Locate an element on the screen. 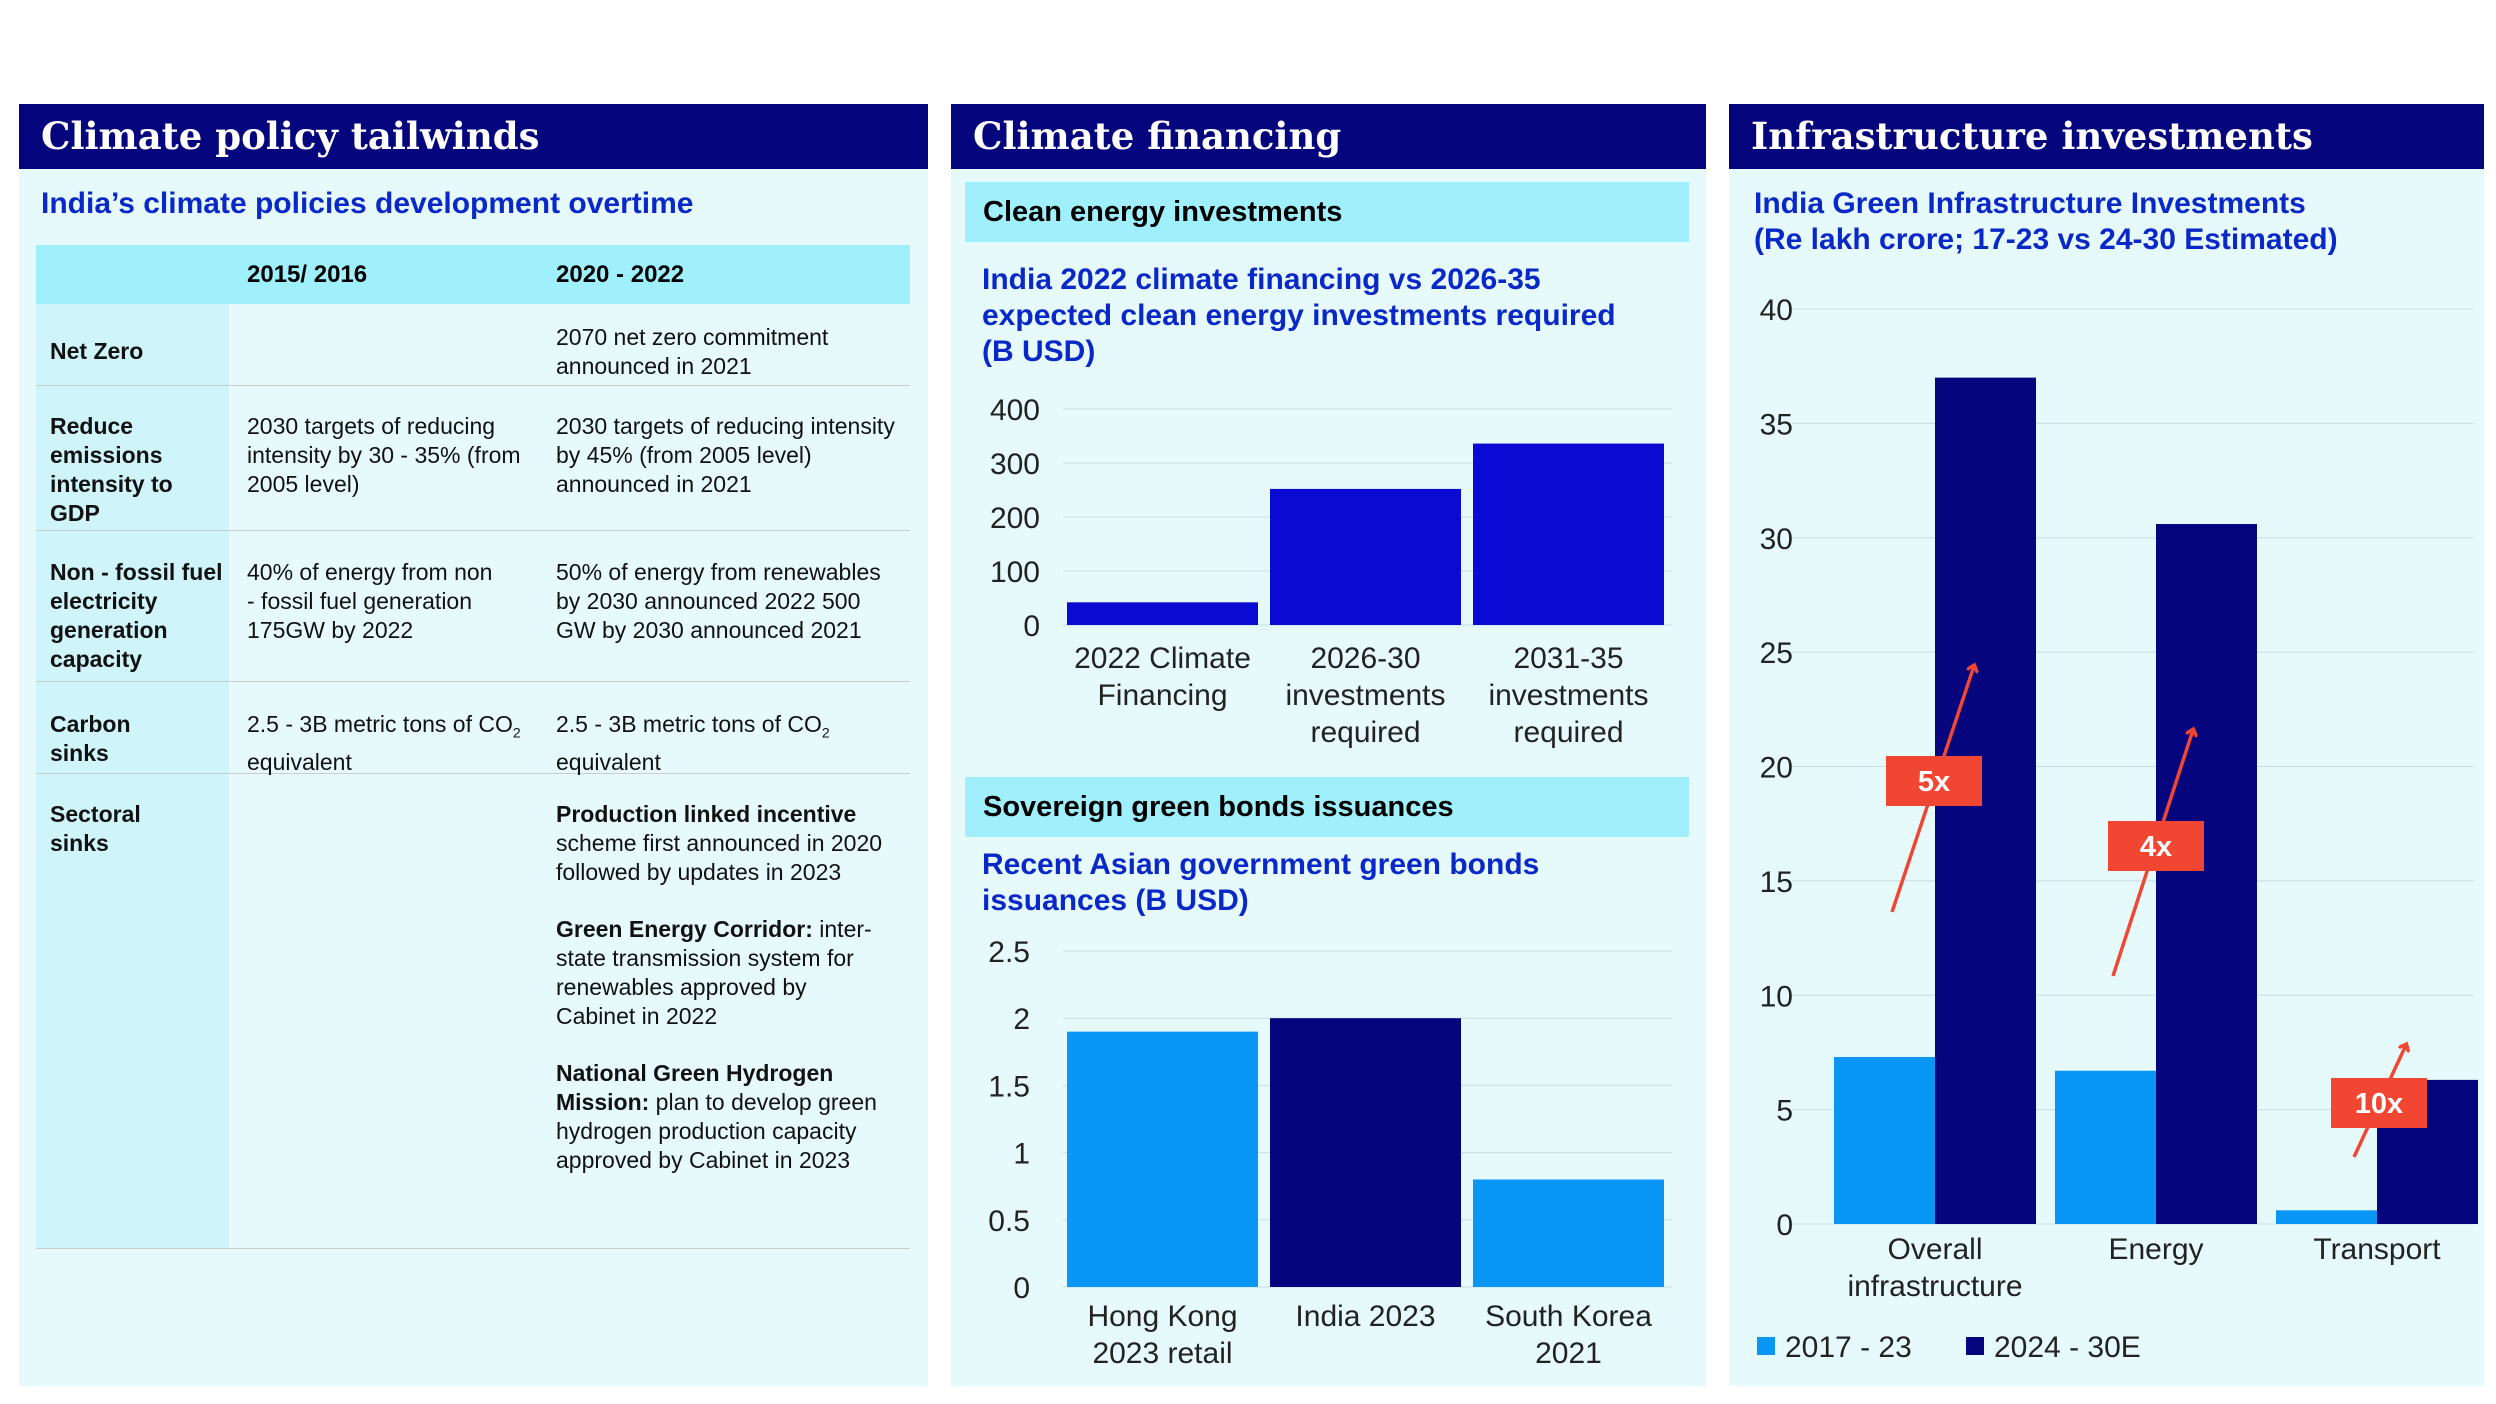  chart1-ytick-label: 300 is located at coordinates (1015, 464).